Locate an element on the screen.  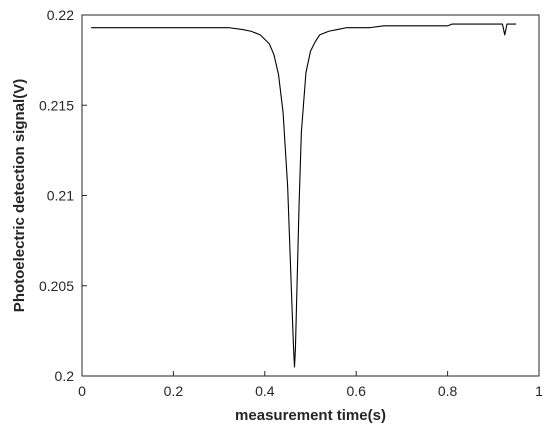
y-tick-label: 0.2 is located at coordinates (65, 376).